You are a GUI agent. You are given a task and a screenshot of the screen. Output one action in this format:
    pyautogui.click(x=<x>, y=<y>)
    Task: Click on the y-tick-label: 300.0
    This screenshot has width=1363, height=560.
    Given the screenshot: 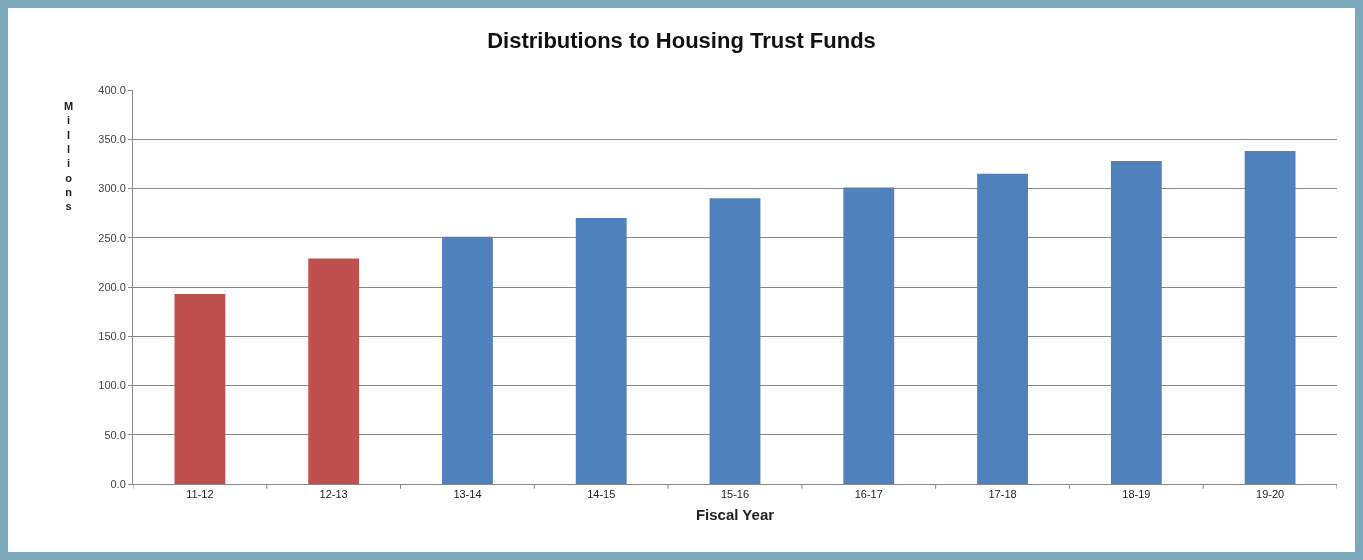 What is the action you would take?
    pyautogui.click(x=112, y=188)
    